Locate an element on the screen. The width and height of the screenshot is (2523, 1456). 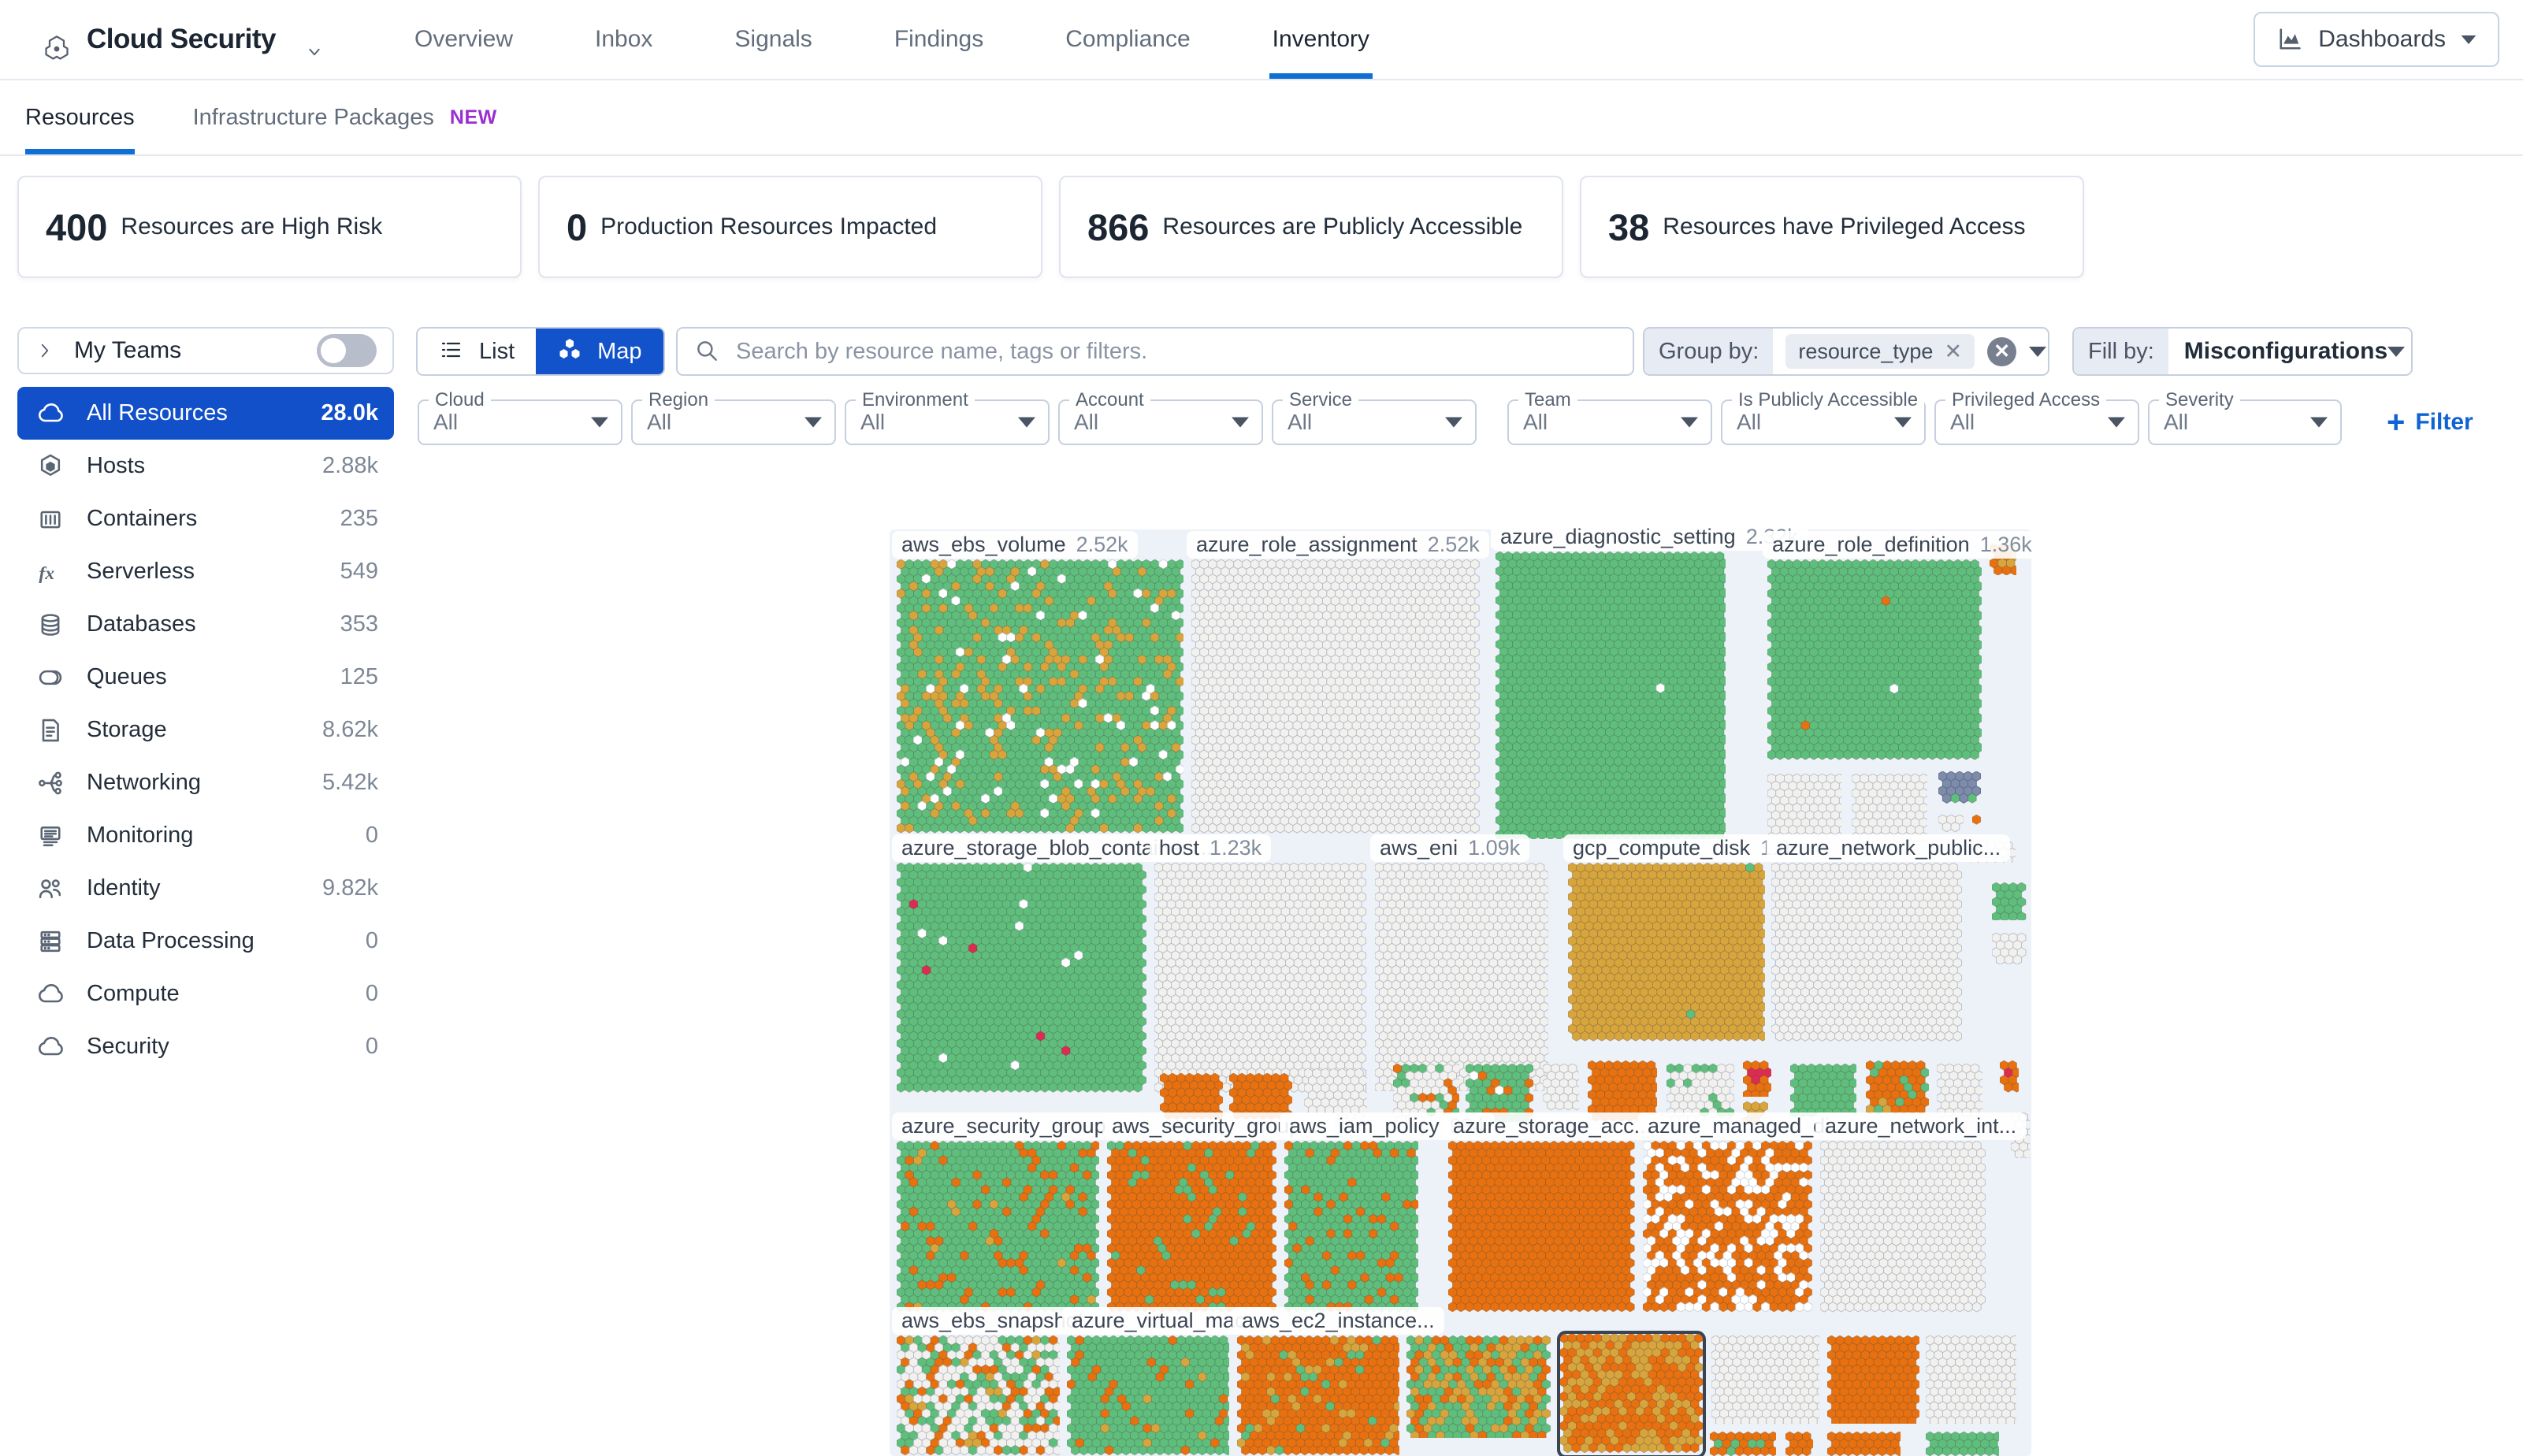
hex-tile-aws_eni is located at coordinates (1461, 977).